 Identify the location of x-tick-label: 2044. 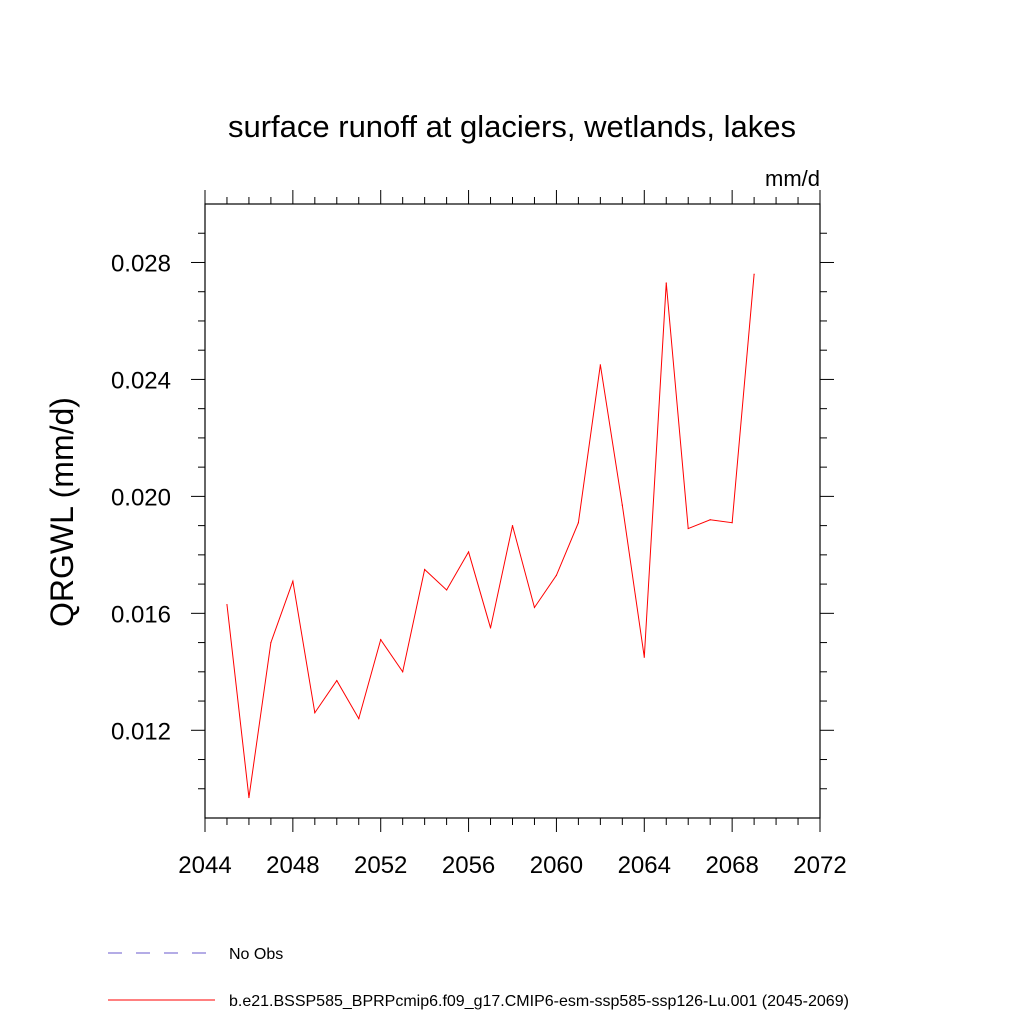
(204, 865).